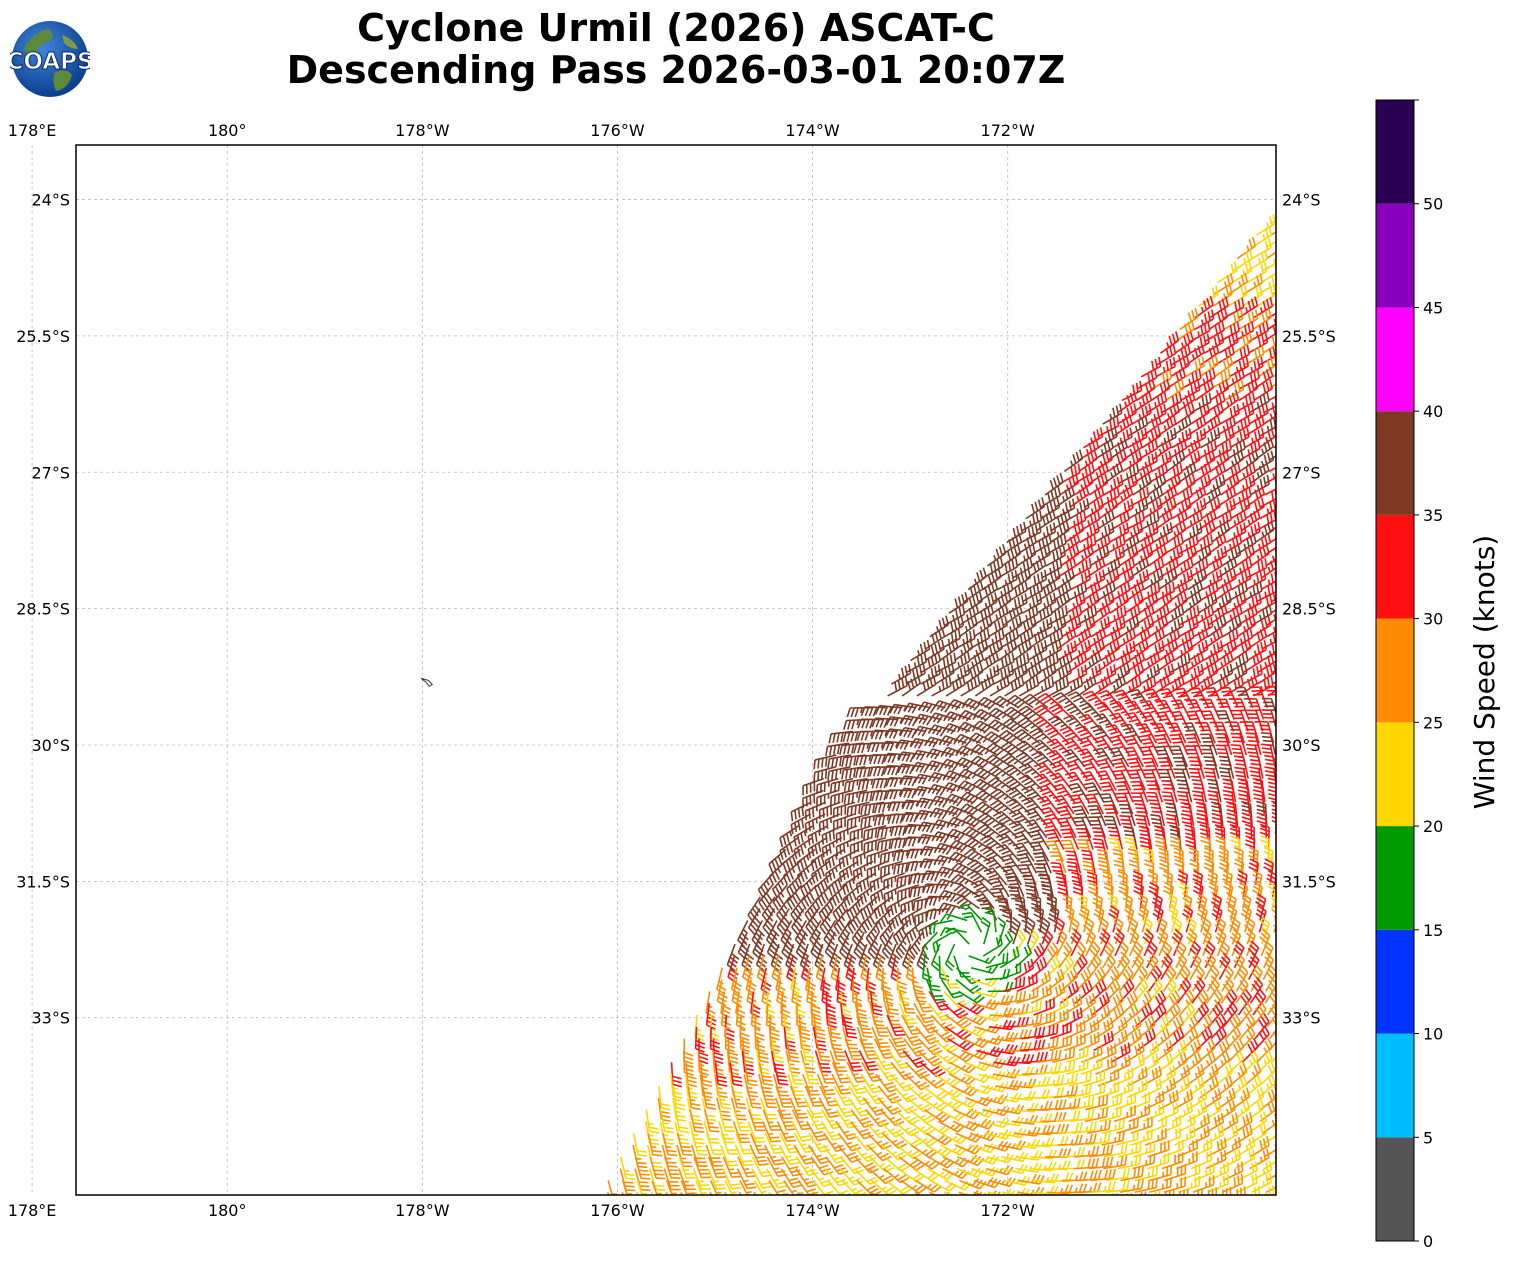 This screenshot has width=1513, height=1264. What do you see at coordinates (1433, 307) in the screenshot?
I see `colorbar-tick-label: 45` at bounding box center [1433, 307].